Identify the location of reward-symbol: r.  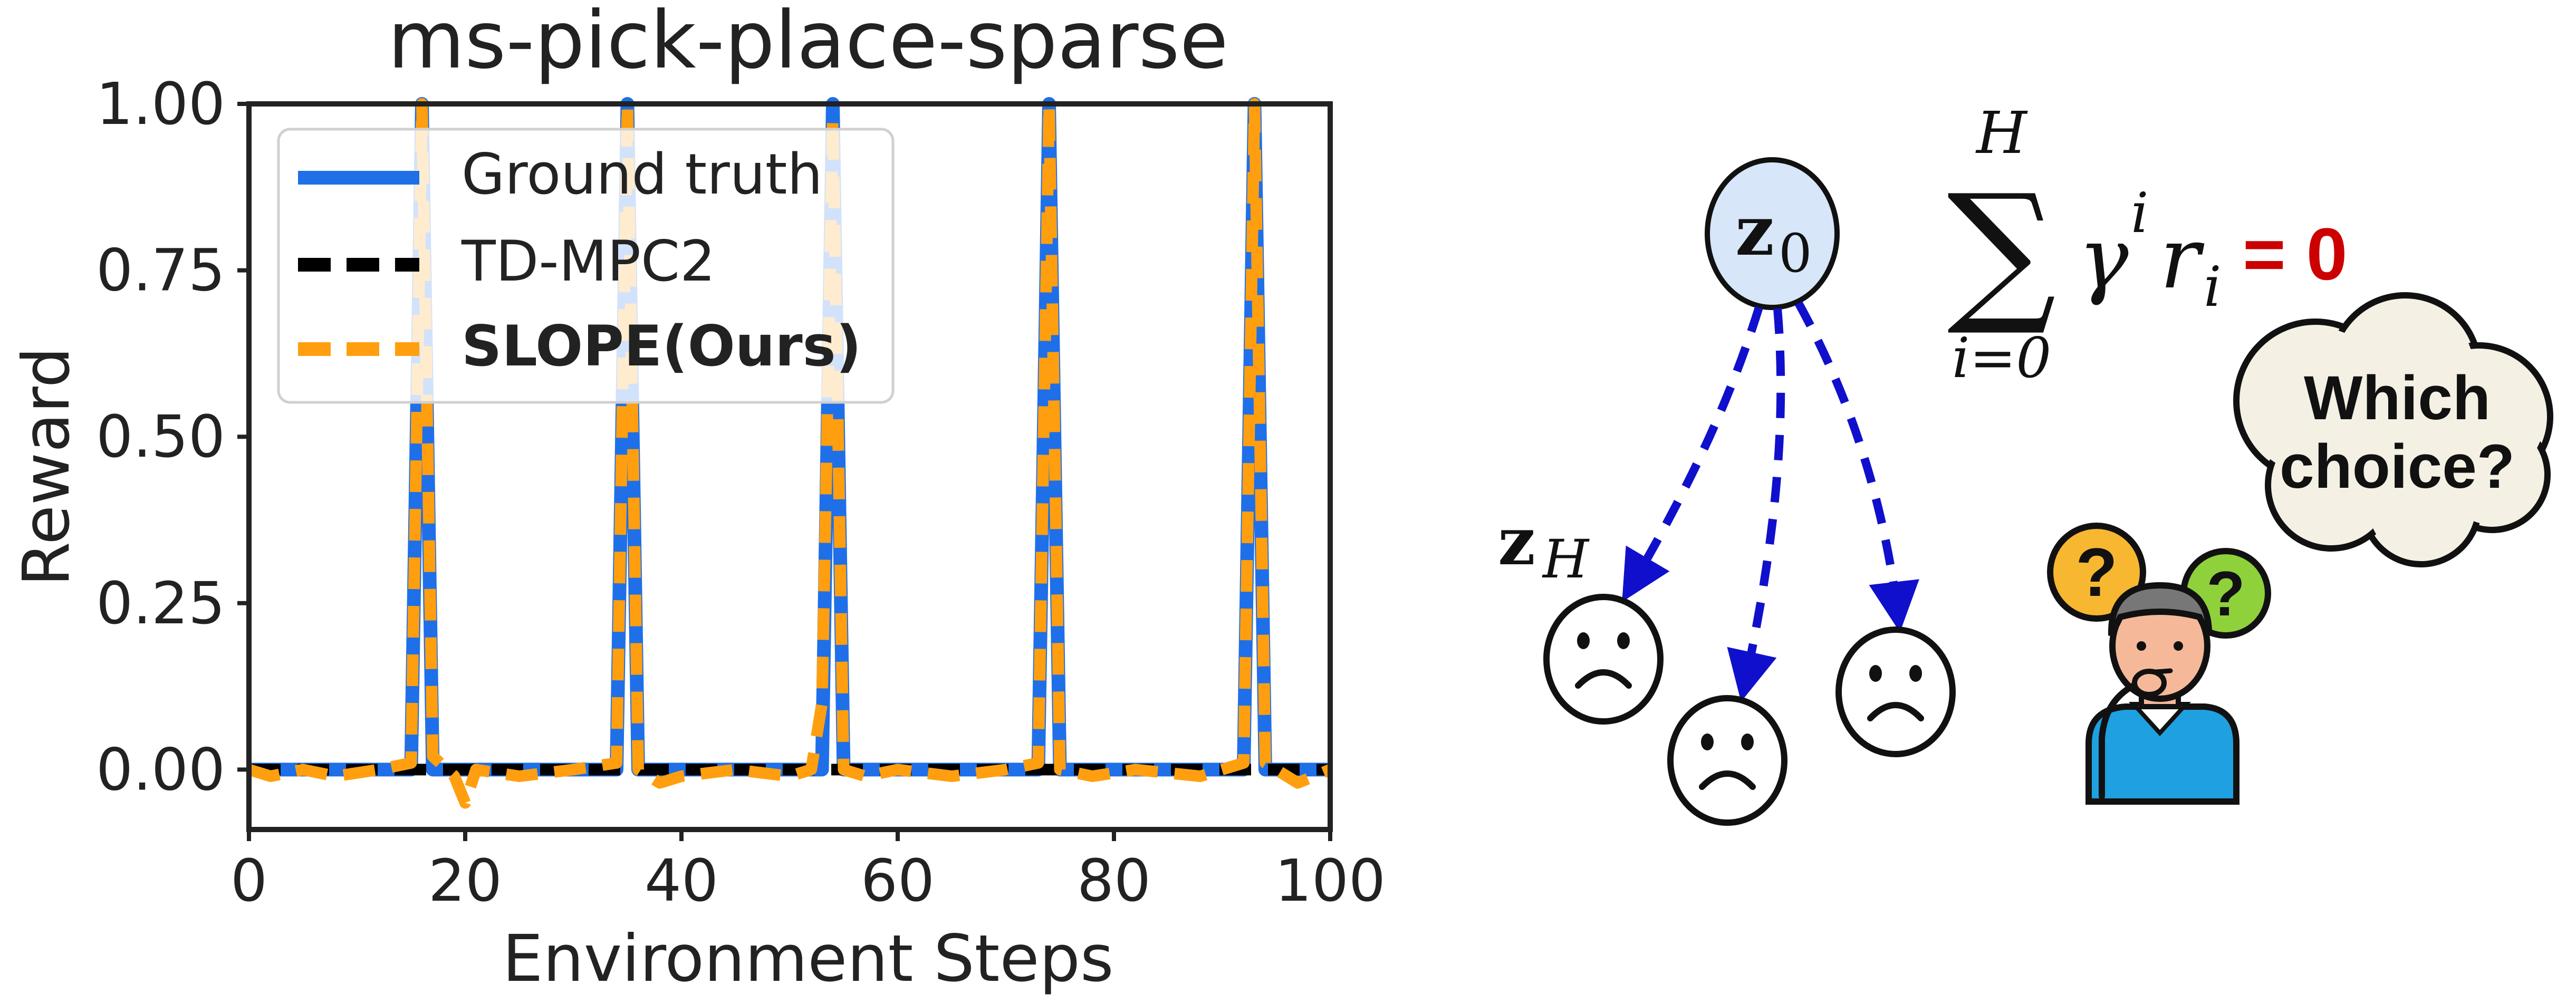
(2182, 258).